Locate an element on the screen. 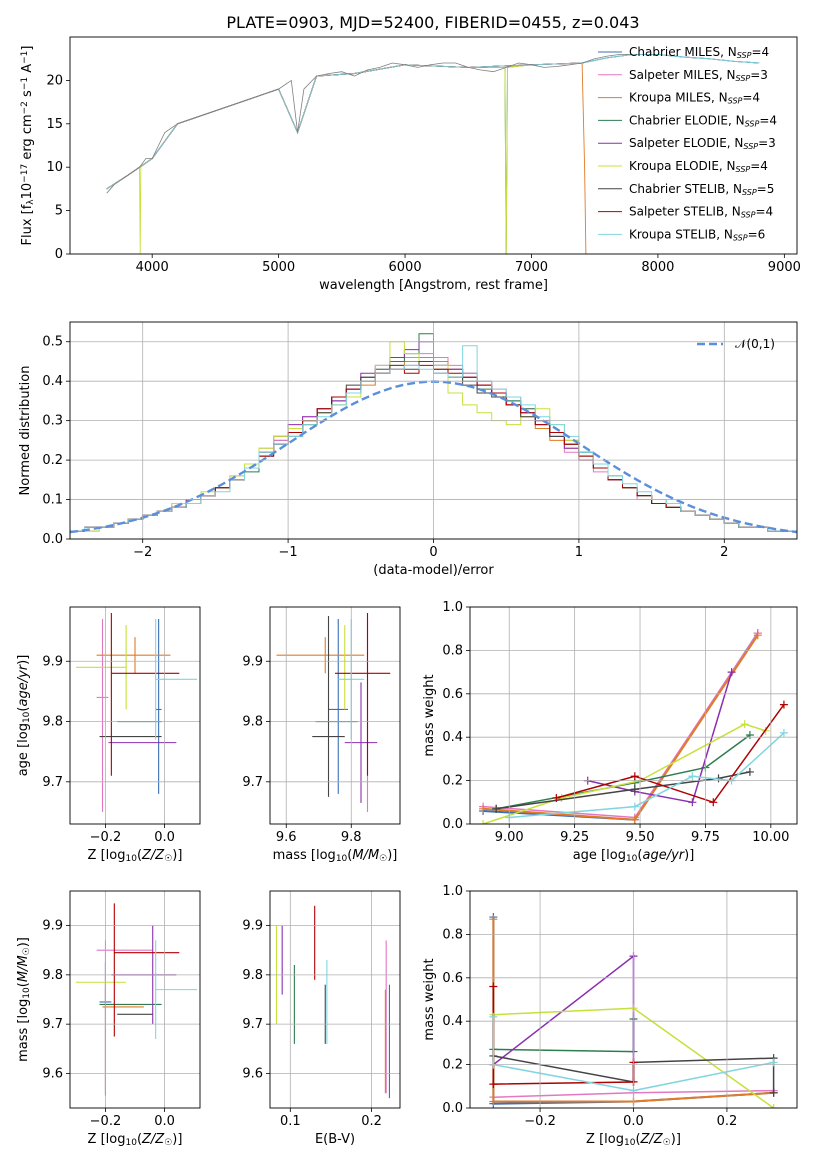 Image resolution: width=819 pixels, height=1170 pixels. x-tick-label: 0 is located at coordinates (433, 552).